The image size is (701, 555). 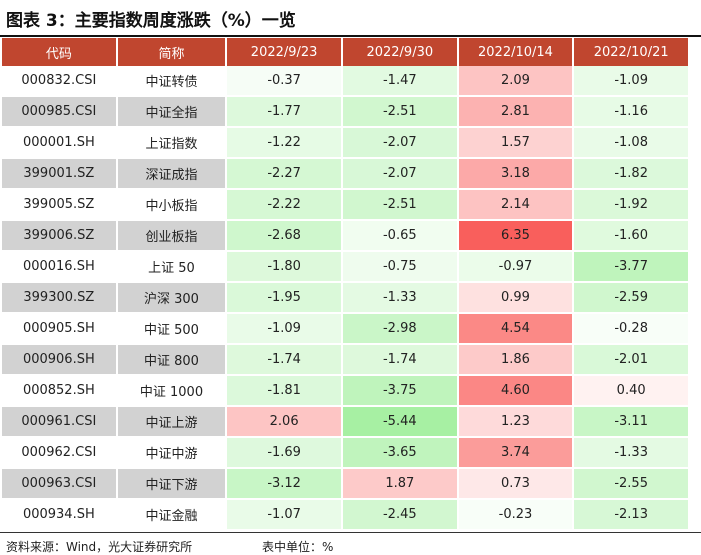 What do you see at coordinates (346, 360) in the screenshot?
I see `table-row: 000906.SH 中证 800 -1.74 -1.74 1.86 -2.01` at bounding box center [346, 360].